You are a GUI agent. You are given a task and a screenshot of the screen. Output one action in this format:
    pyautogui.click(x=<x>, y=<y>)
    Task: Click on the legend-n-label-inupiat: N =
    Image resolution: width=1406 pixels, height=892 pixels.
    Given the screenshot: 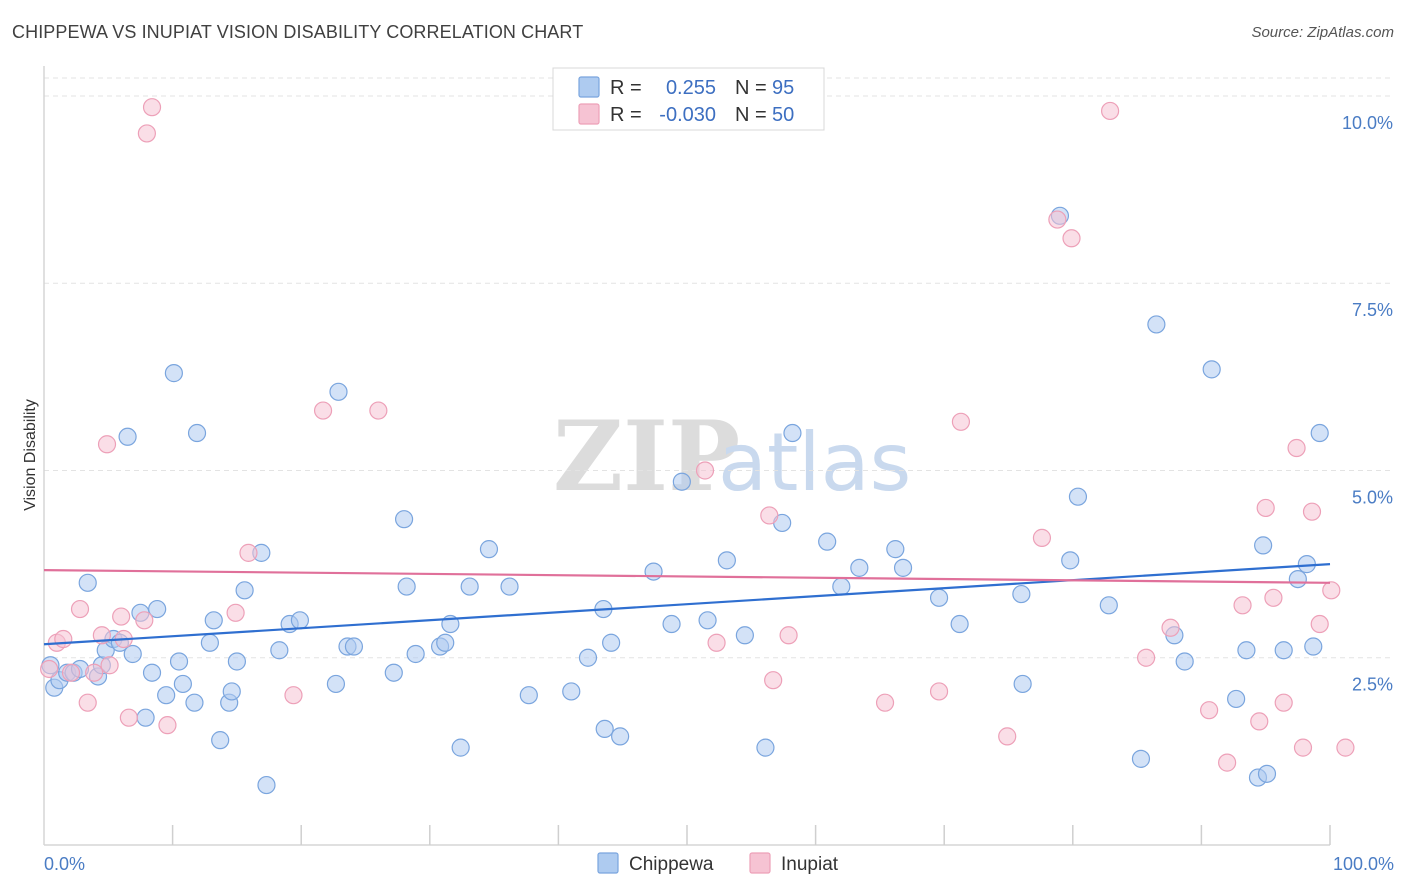 What is the action you would take?
    pyautogui.click(x=751, y=115)
    